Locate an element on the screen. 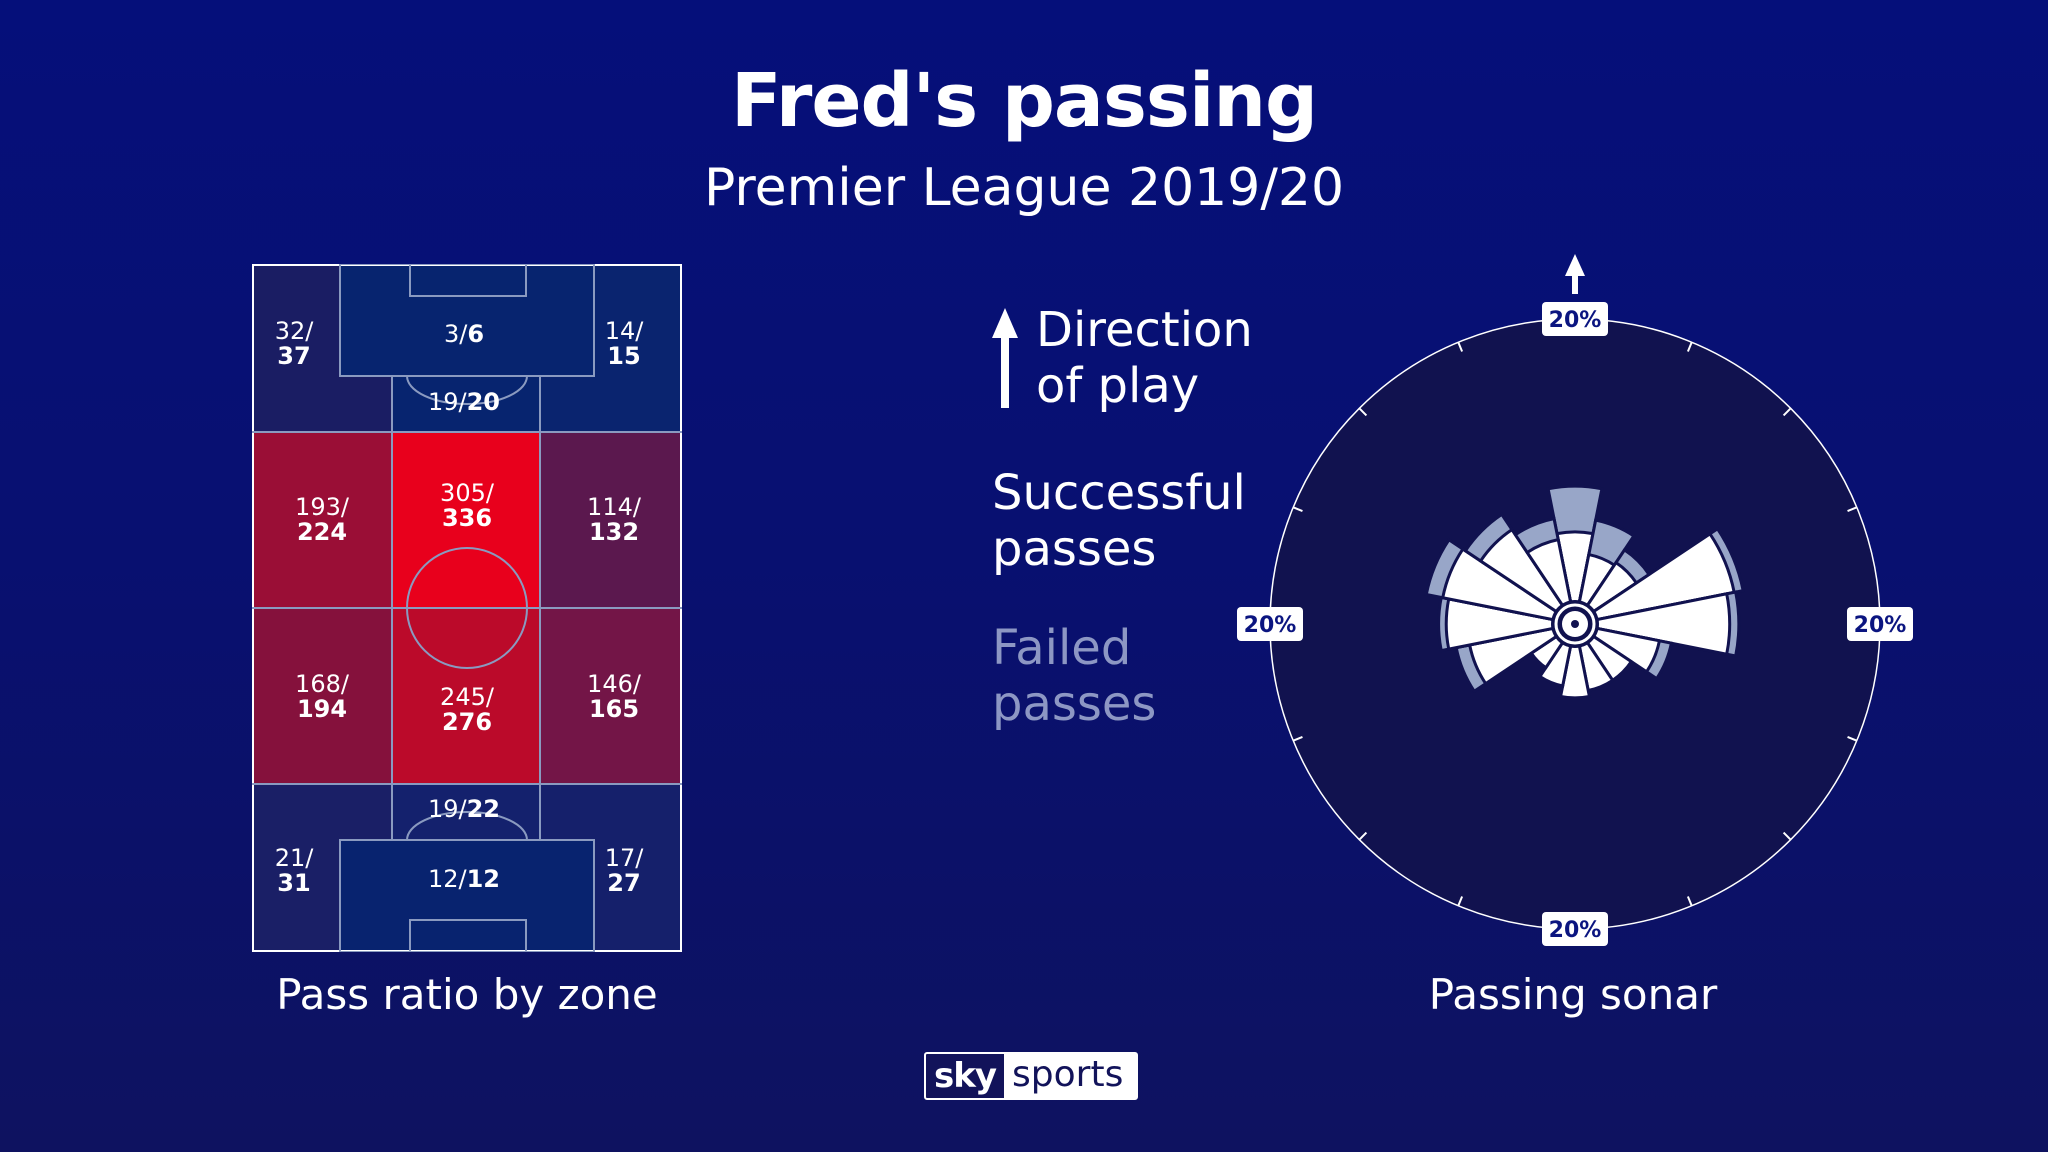 This screenshot has height=1152, width=2048. zone-total-mid-att-right: 132 is located at coordinates (614, 532).